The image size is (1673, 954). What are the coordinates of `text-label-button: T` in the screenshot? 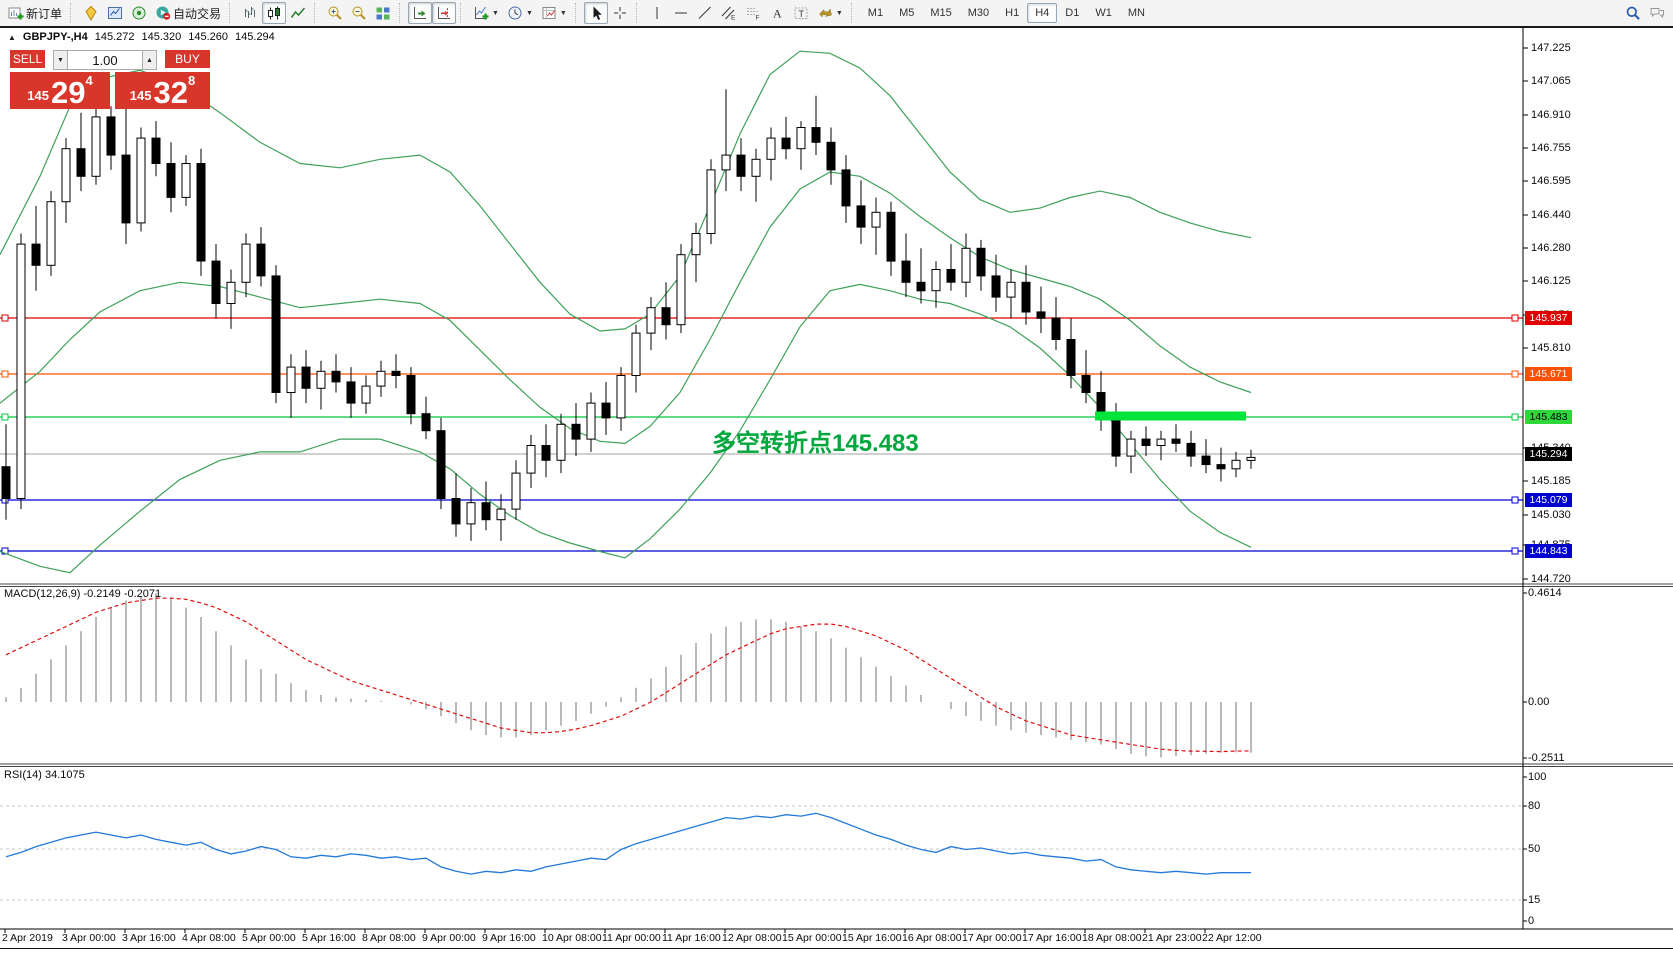 It's located at (801, 13).